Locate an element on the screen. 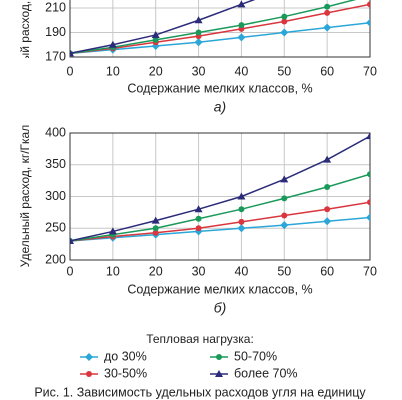 Image resolution: width=402 pixels, height=400 pixels. y-tick-label: 300 is located at coordinates (55, 196).